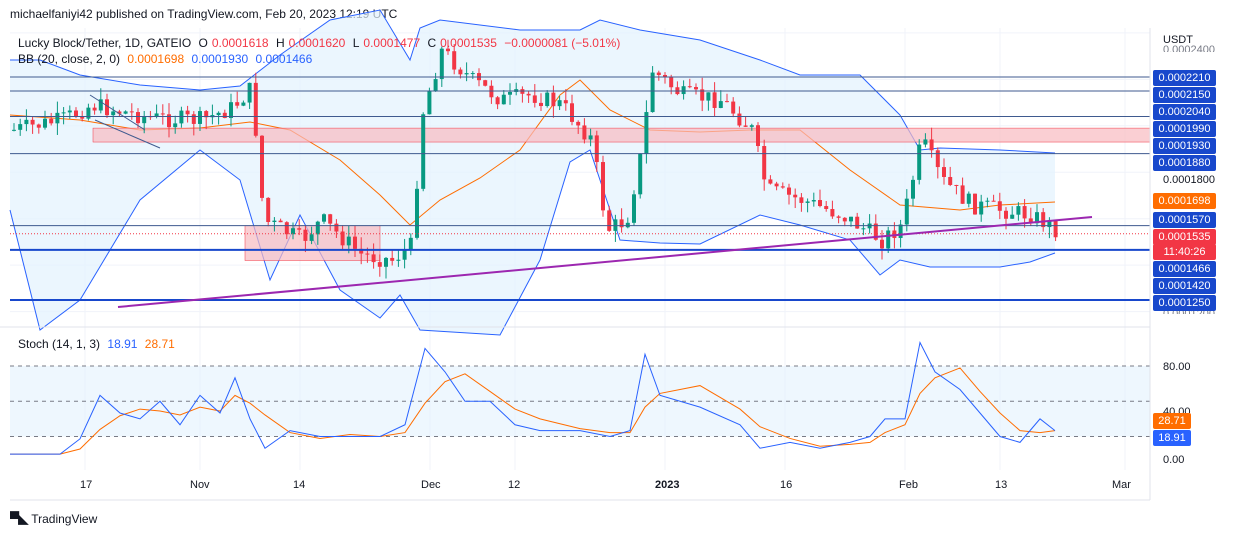 The image size is (1240, 535). I want to click on price-tag-0002040: 0.0002040, so click(1184, 112).